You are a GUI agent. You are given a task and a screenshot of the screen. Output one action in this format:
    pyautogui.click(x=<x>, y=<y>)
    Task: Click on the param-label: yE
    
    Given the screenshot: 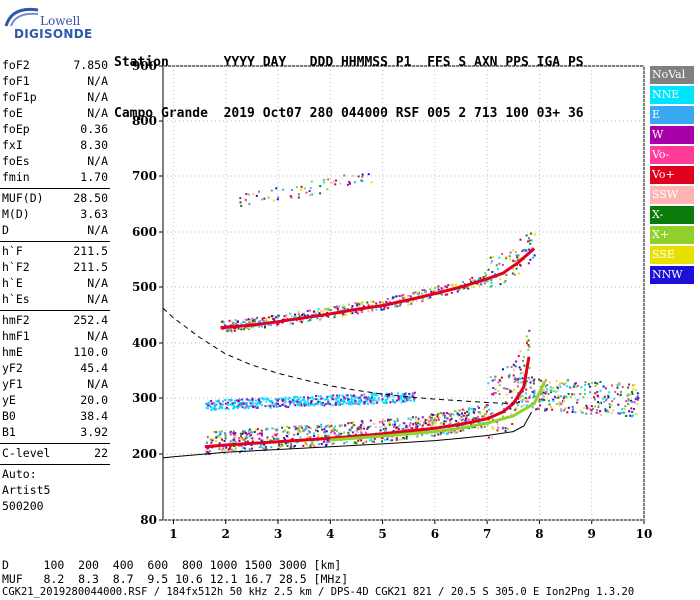 What is the action you would take?
    pyautogui.click(x=9, y=400)
    